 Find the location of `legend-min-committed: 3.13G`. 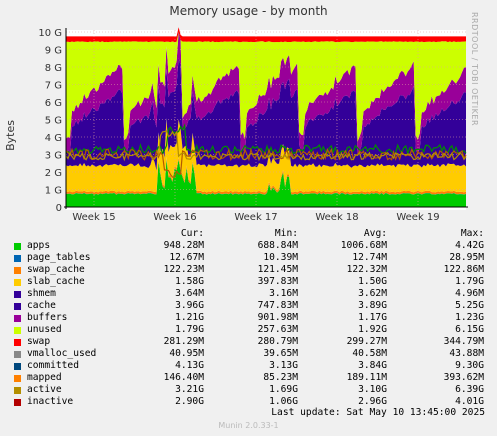

legend-min-committed: 3.13G is located at coordinates (283, 365).